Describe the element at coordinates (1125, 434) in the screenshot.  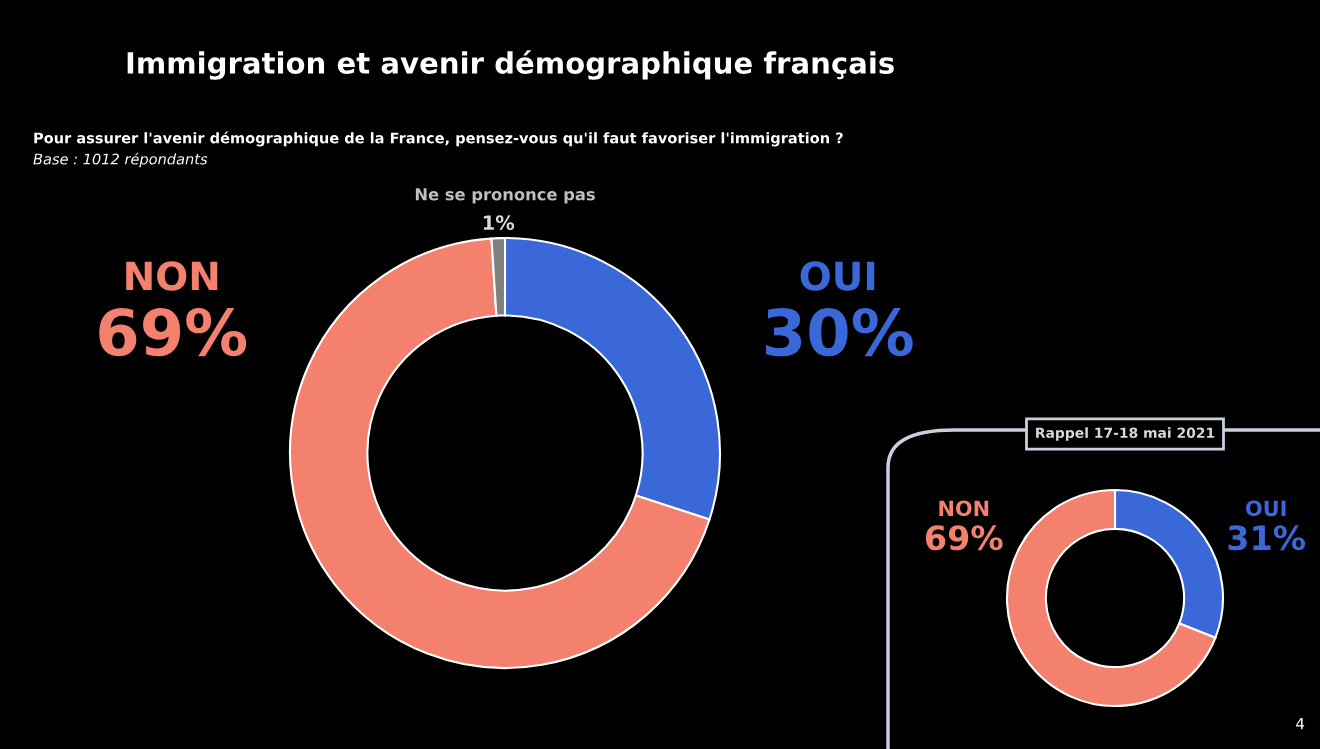
I see `chart-title: Rappel 17-18 mai 2021` at that location.